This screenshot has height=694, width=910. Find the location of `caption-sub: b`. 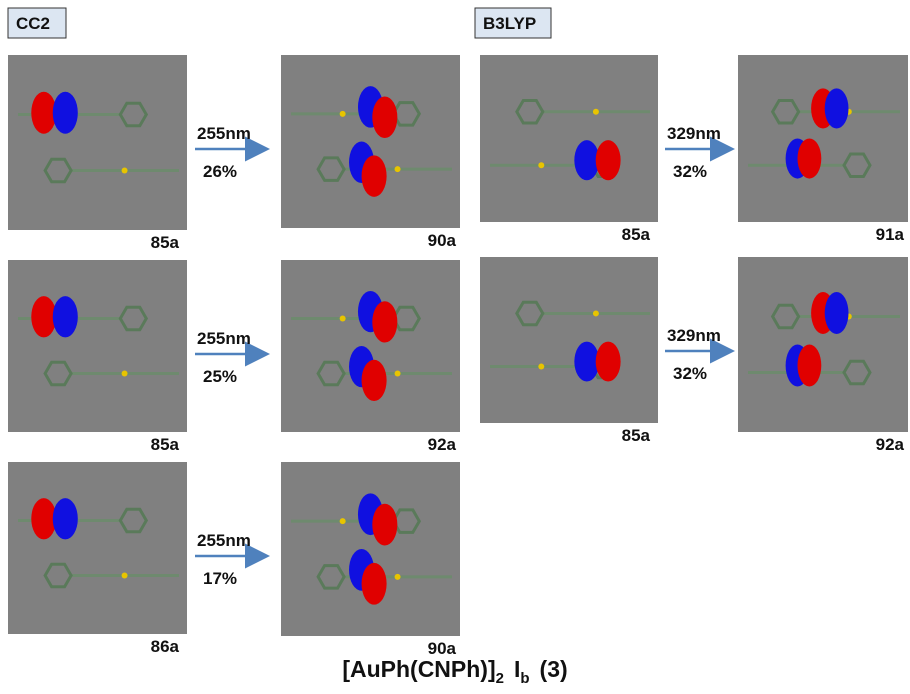

caption-sub: b is located at coordinates (524, 678).